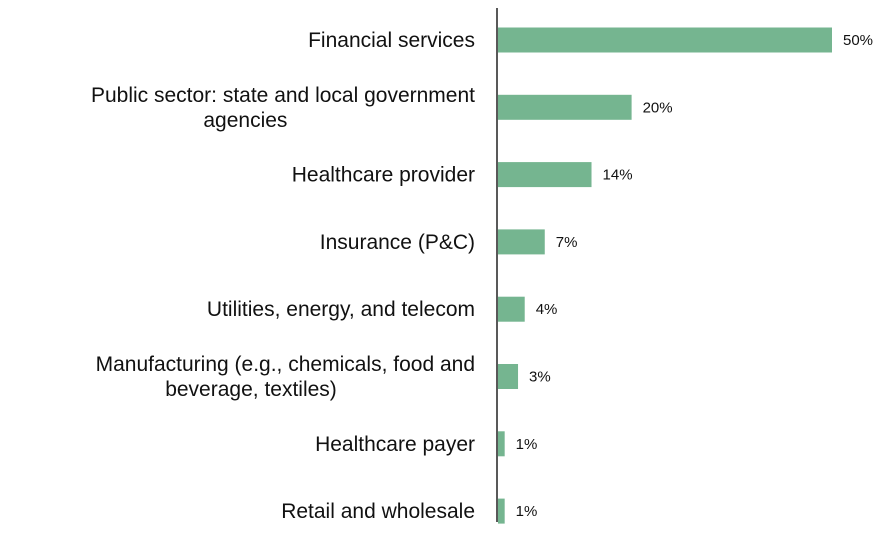 This screenshot has width=887, height=538. Describe the element at coordinates (547, 309) in the screenshot. I see `value-label-4: 4%` at that location.